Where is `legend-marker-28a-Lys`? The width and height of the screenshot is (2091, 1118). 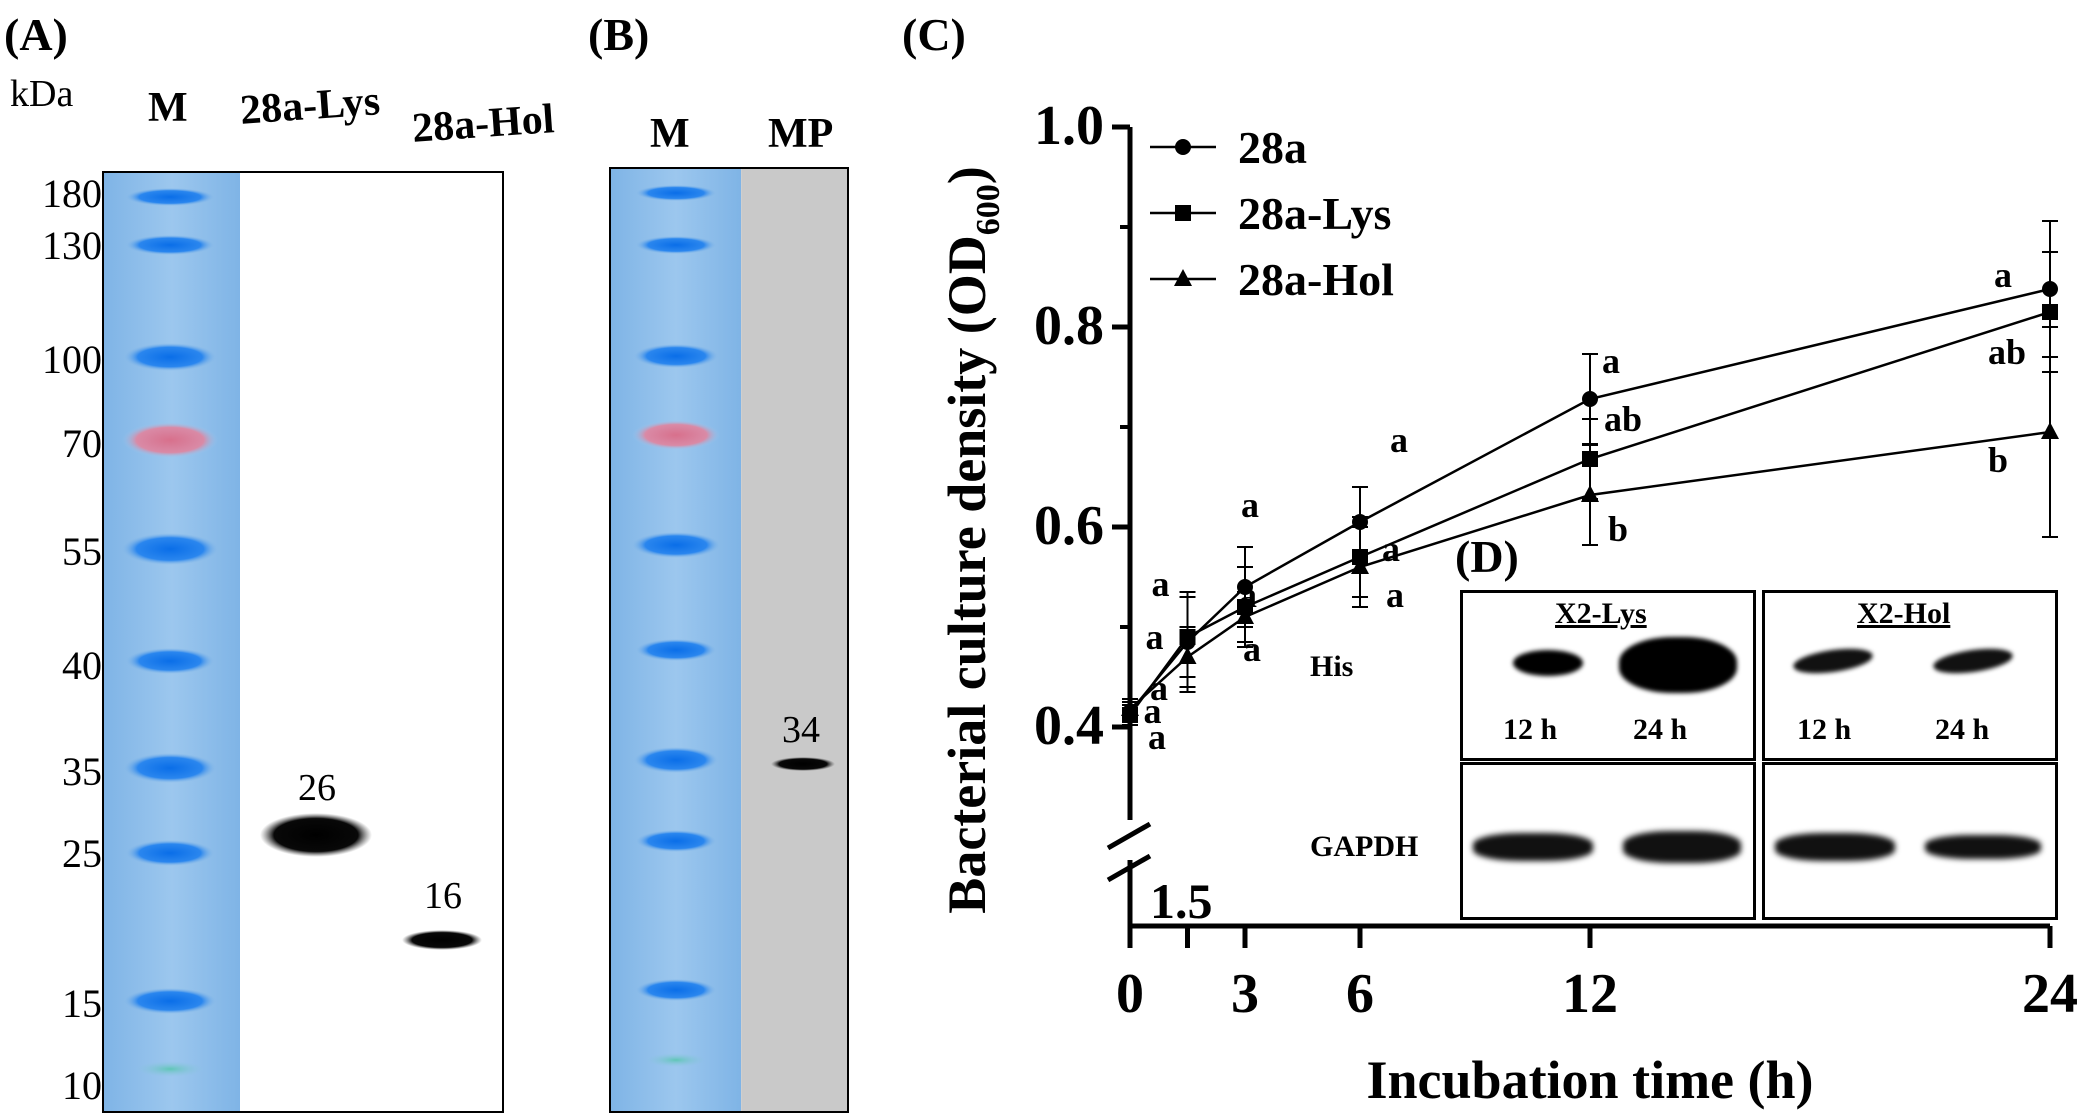 legend-marker-28a-Lys is located at coordinates (1183, 213).